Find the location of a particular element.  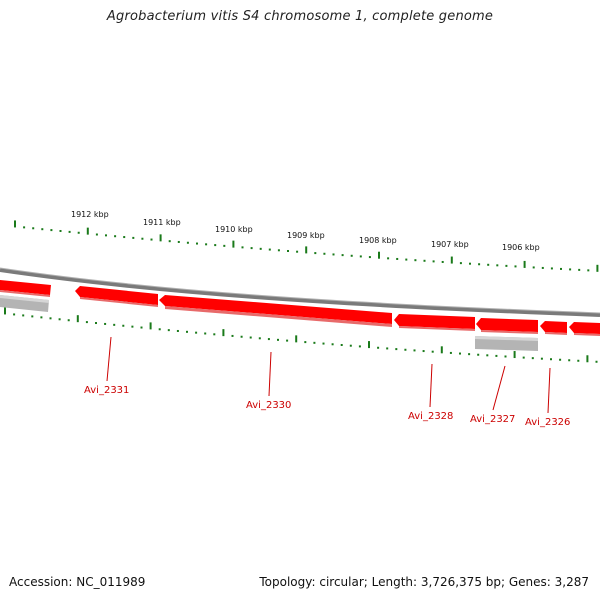

gray-features is located at coordinates (269, 323).